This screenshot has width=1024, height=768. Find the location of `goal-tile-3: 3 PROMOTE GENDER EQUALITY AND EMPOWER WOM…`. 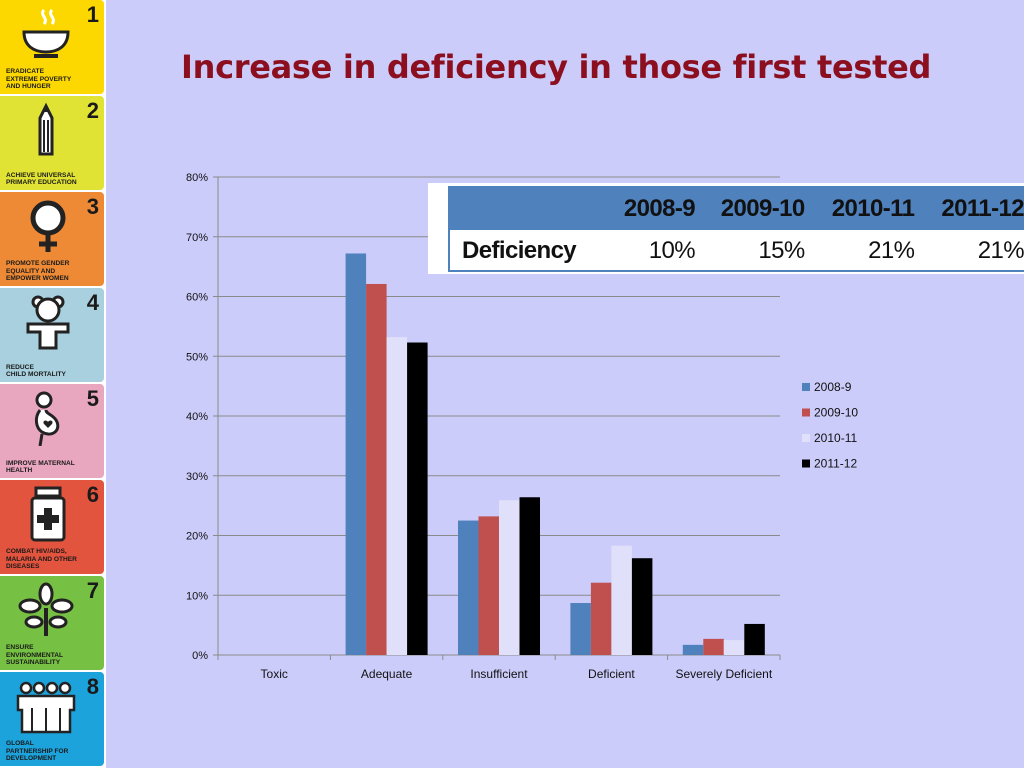

goal-tile-3: 3 PROMOTE GENDER EQUALITY AND EMPOWER WOM… is located at coordinates (52, 239).